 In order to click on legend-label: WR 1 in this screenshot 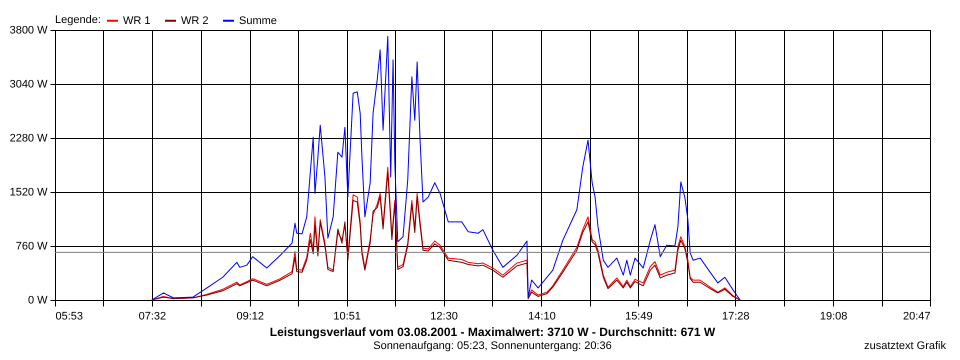, I will do `click(136, 20)`.